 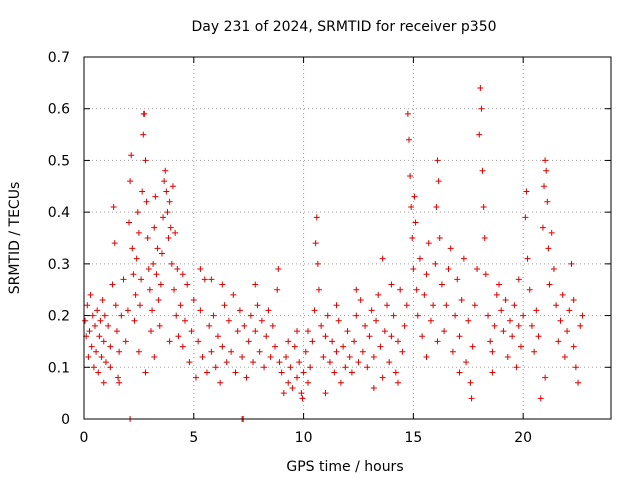 I want to click on y-axis-label: SRMTID / TECUs, so click(x=15, y=238).